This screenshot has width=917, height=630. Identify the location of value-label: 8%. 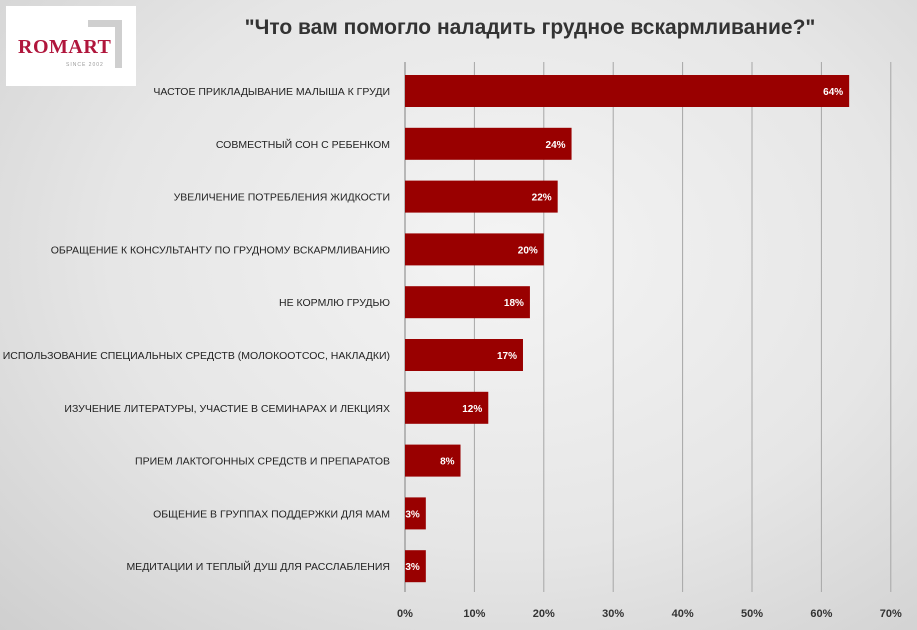
(447, 462).